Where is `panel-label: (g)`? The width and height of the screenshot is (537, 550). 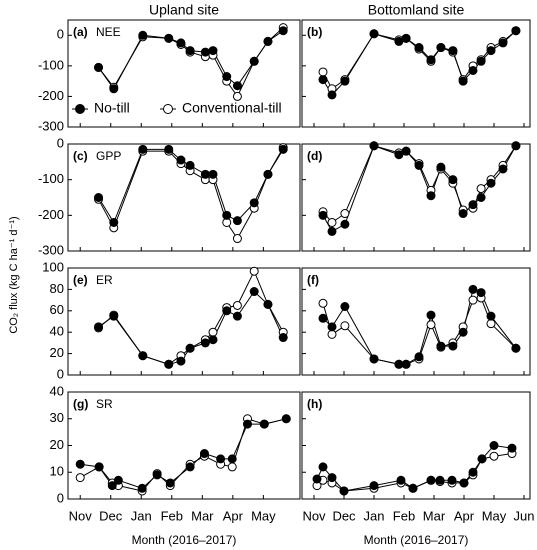 panel-label: (g) is located at coordinates (80, 404).